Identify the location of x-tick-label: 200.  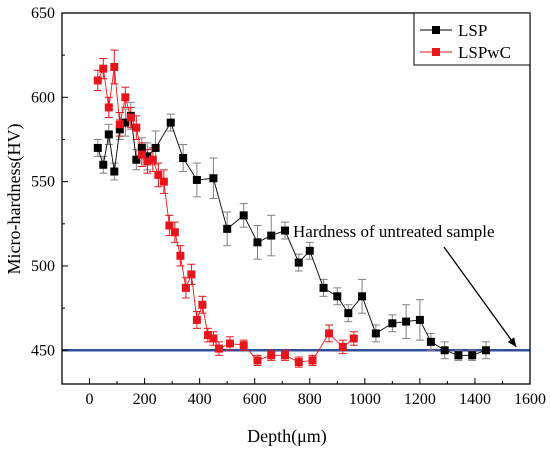
(145, 399).